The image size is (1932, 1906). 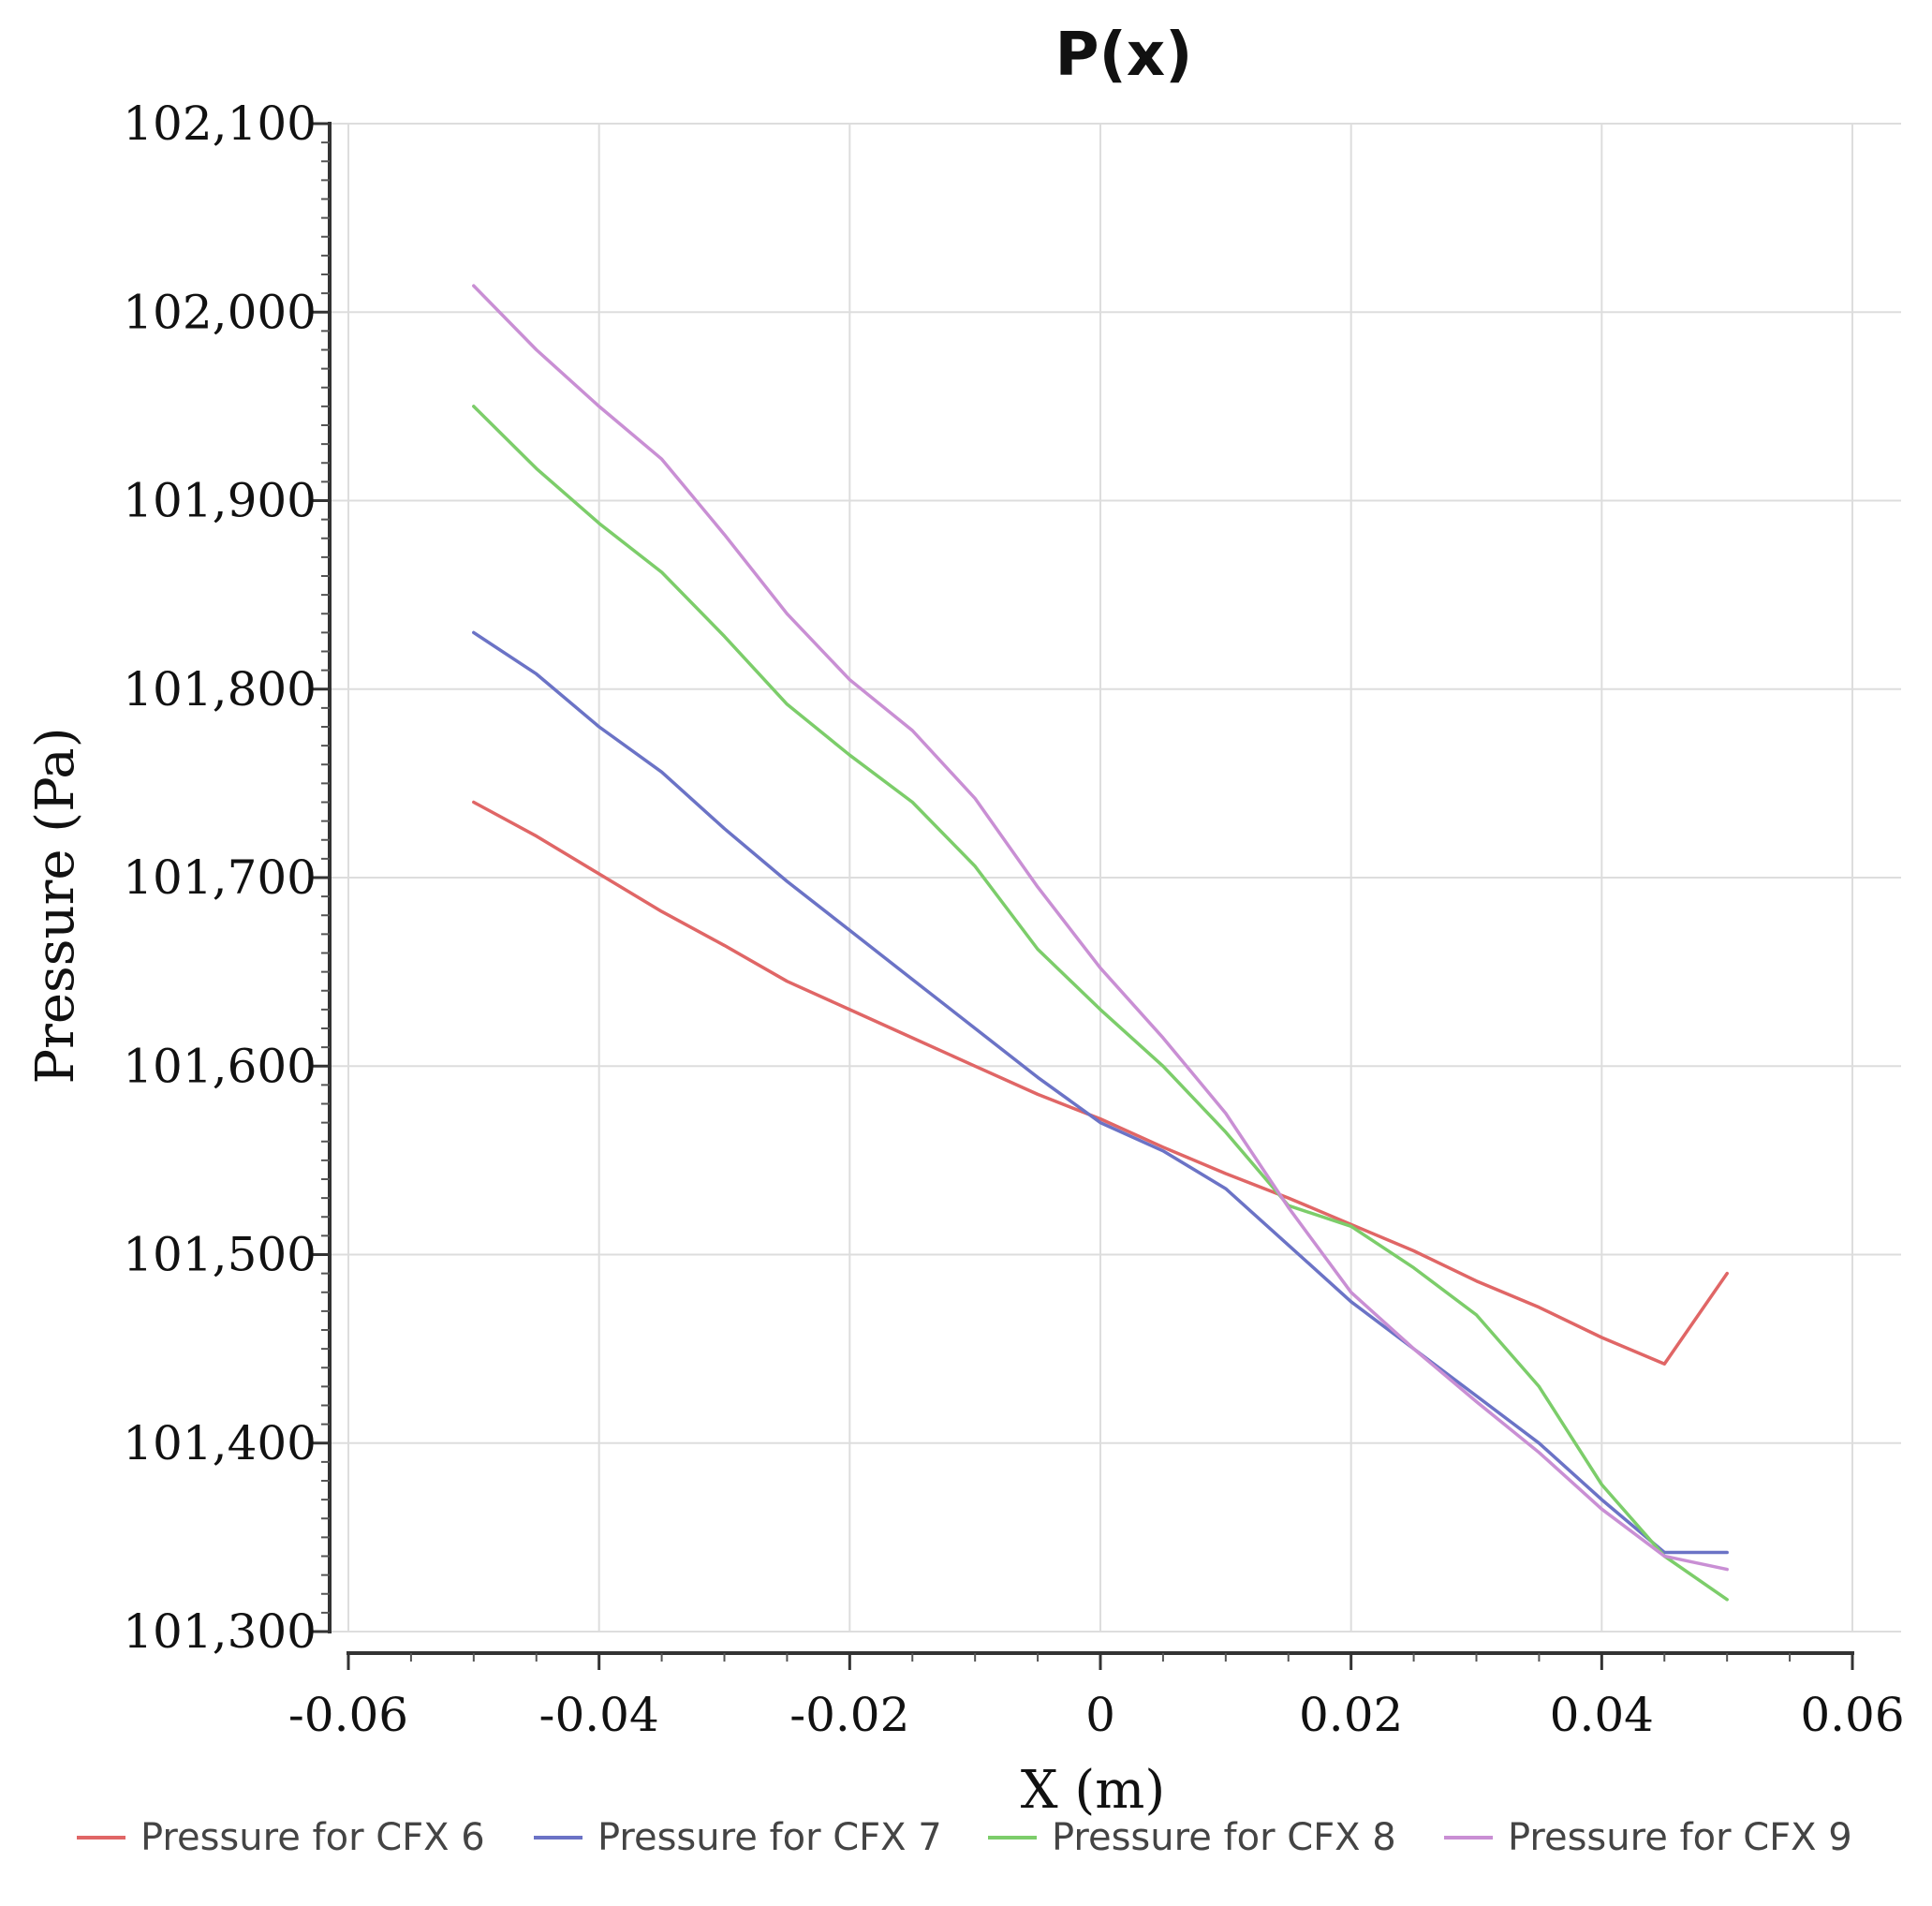 I want to click on legend-label: Pressure for CFX 8, so click(x=1224, y=1837).